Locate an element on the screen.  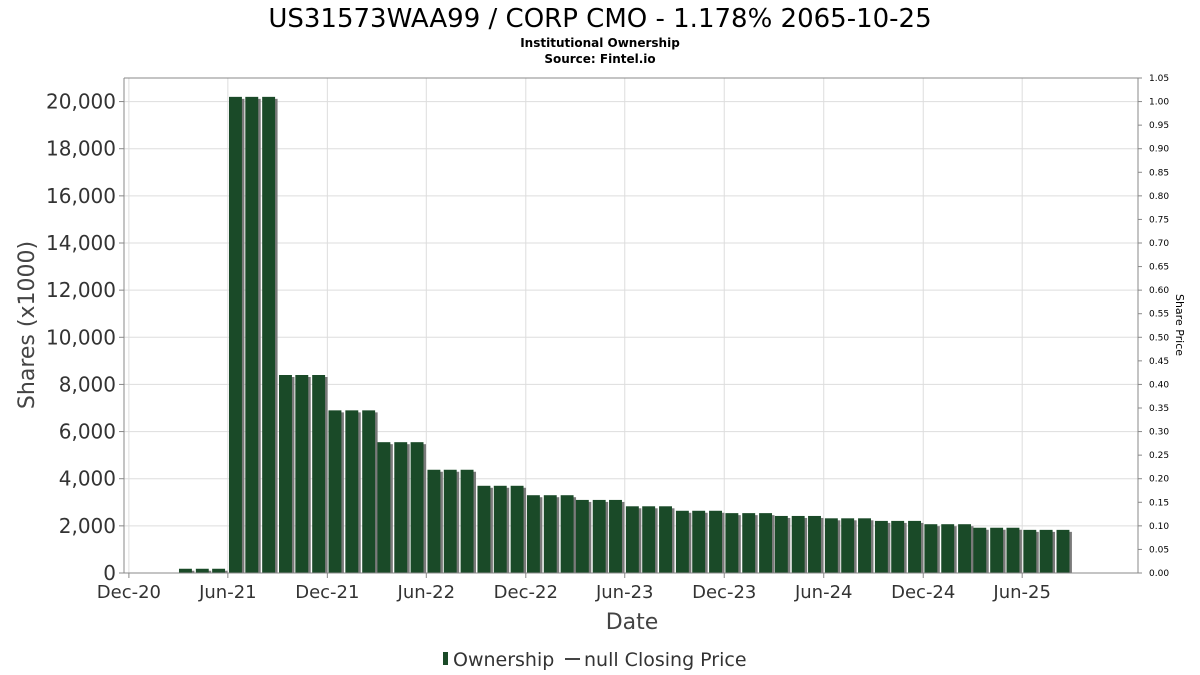
y-tick-label: 20,000 is located at coordinates (81, 102).